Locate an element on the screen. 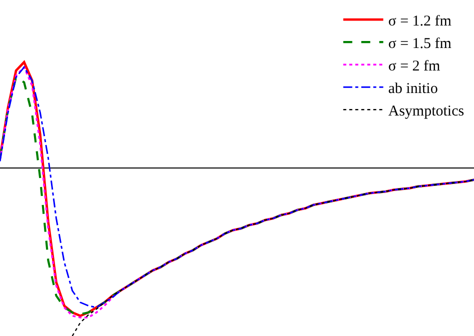  legend-label: σ = 1.5 fm is located at coordinates (420, 44).